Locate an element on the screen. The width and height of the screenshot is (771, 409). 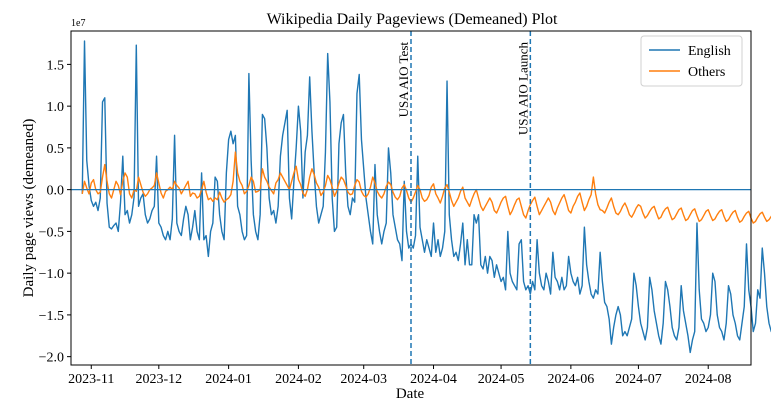
x-tick-label: 2024-01 is located at coordinates (228, 379).